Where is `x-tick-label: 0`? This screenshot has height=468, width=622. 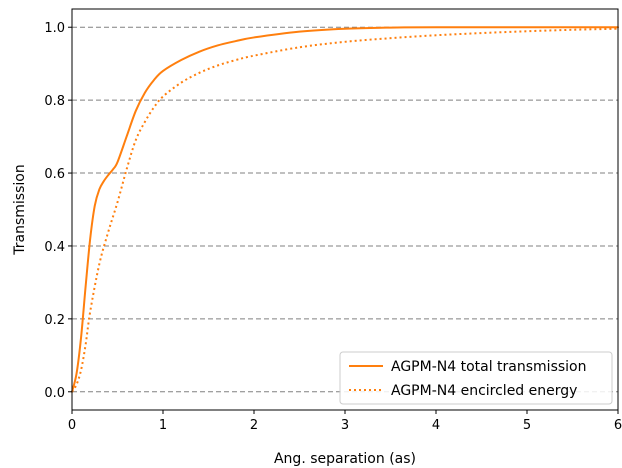 x-tick-label: 0 is located at coordinates (72, 425).